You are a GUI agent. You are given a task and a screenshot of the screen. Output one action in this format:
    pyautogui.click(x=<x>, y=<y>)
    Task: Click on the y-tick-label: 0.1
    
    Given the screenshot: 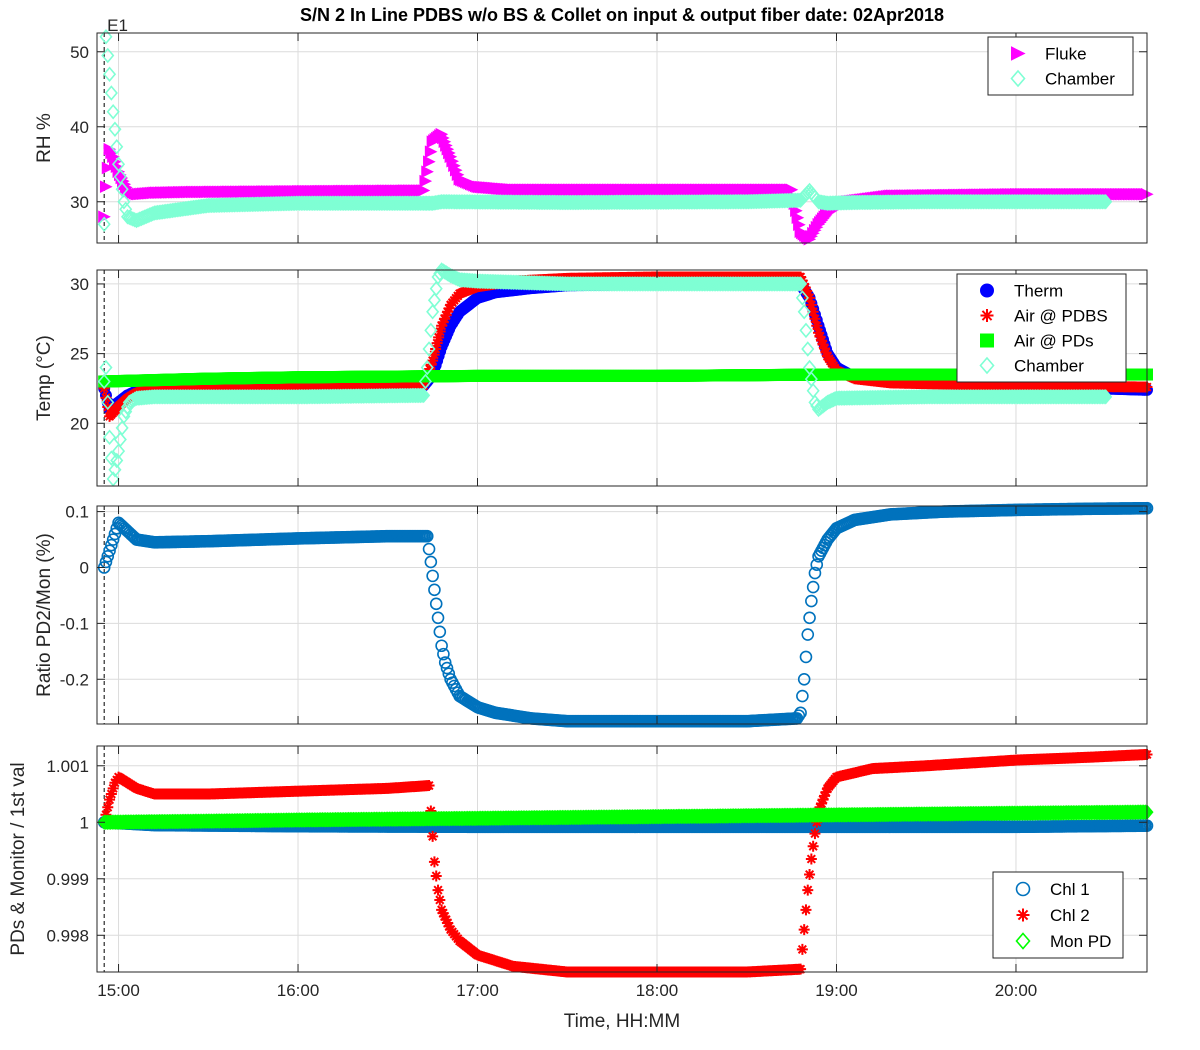 What is the action you would take?
    pyautogui.click(x=77, y=512)
    